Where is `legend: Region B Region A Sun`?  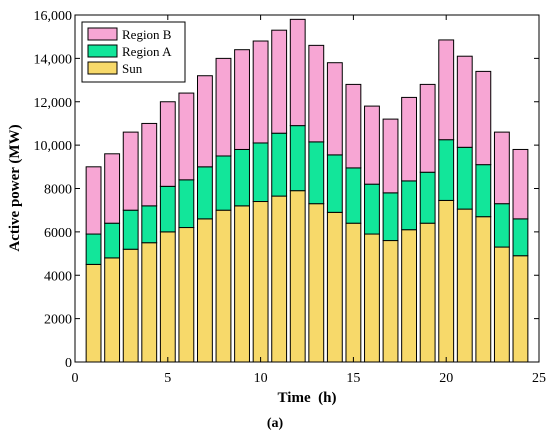
legend: Region B Region A Sun is located at coordinates (133, 52).